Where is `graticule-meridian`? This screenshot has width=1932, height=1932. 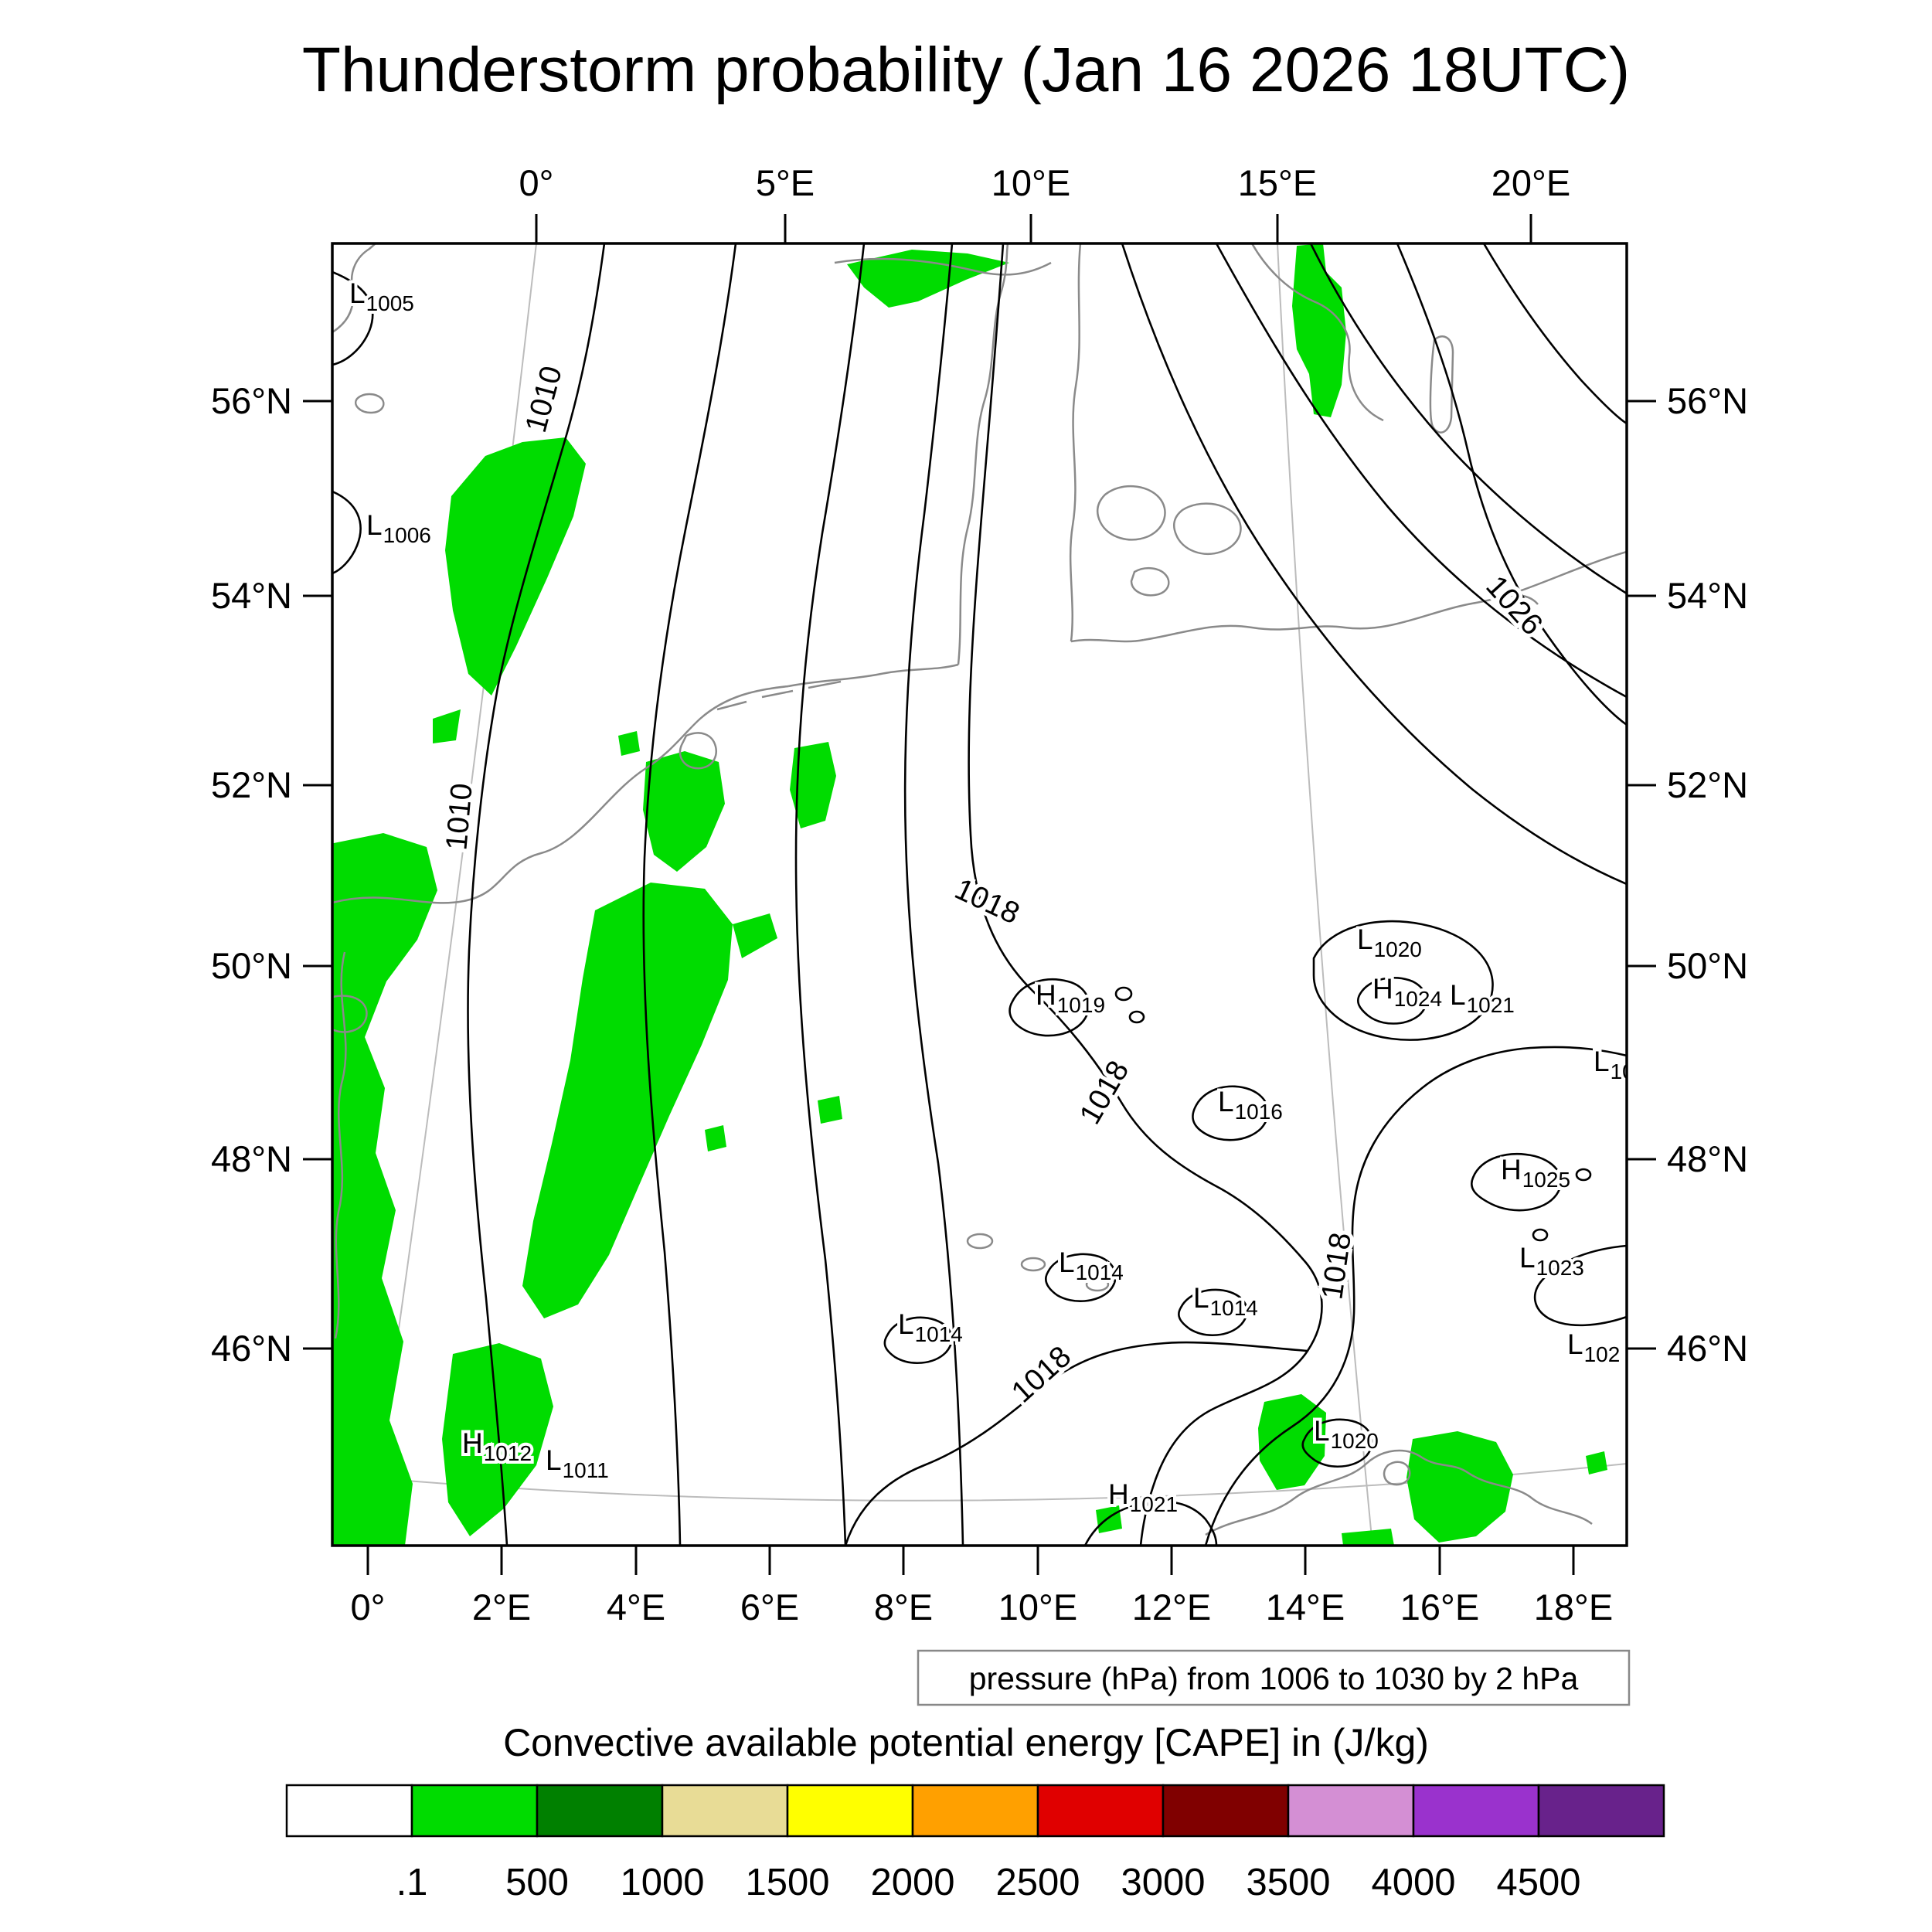
graticule-meridian is located at coordinates (1325, 894).